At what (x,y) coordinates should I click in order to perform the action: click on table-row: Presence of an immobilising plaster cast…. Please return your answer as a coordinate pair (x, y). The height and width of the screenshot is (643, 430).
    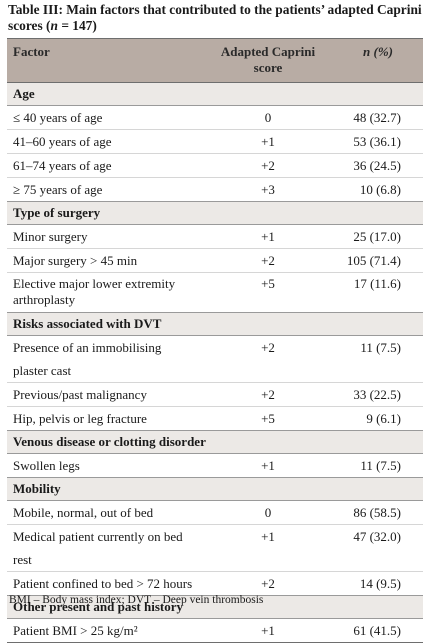
    Looking at the image, I should click on (215, 359).